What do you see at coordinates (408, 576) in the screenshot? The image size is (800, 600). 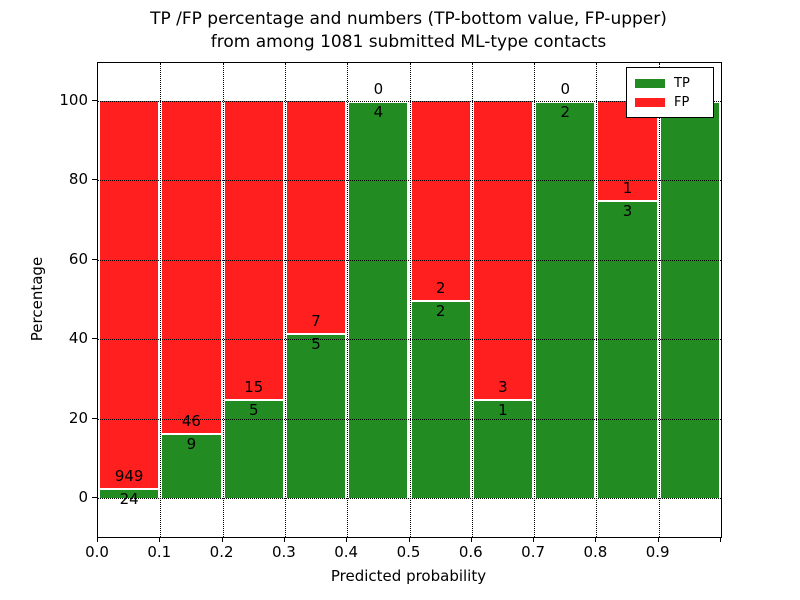 I see `x-axis-label: Predicted probability` at bounding box center [408, 576].